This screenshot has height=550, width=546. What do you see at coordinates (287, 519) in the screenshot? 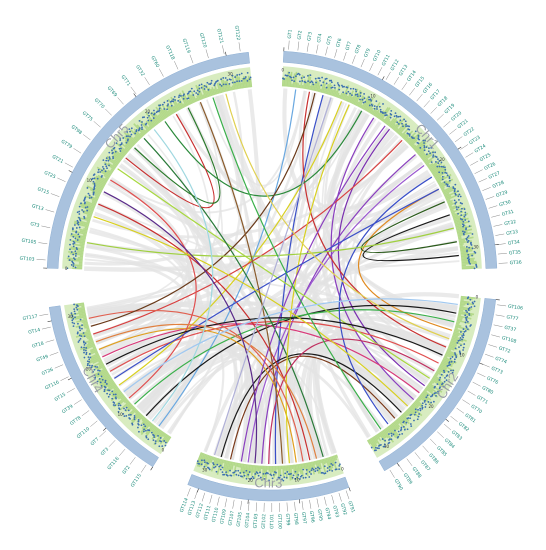
I see `gene-label: GT99` at bounding box center [287, 519].